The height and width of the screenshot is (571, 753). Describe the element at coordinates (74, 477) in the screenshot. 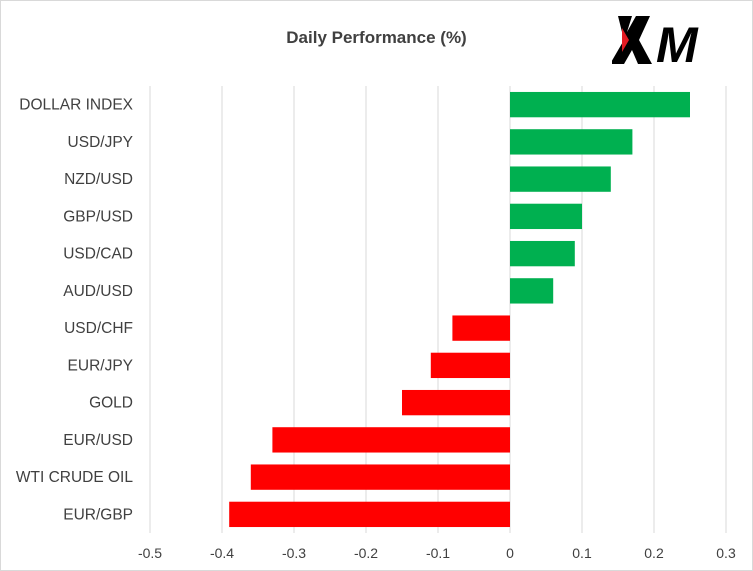

I see `category-label: WTI CRUDE OIL` at that location.